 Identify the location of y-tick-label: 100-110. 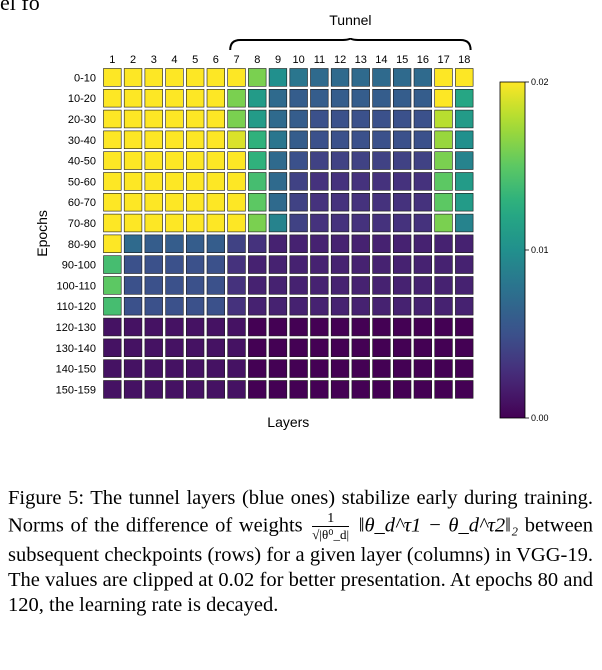
(76, 286).